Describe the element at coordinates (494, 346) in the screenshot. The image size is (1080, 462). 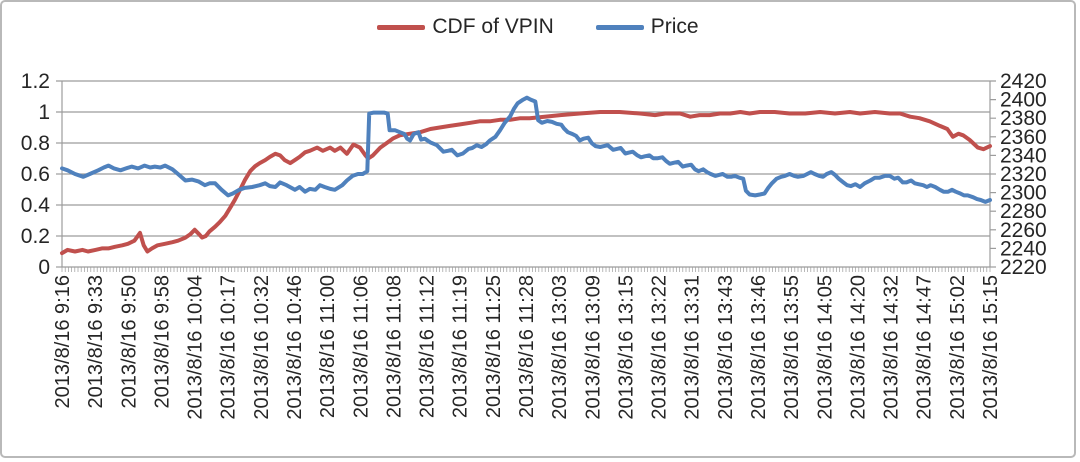
I see `x-axis-tick-label: 2013/8/16 11:25` at that location.